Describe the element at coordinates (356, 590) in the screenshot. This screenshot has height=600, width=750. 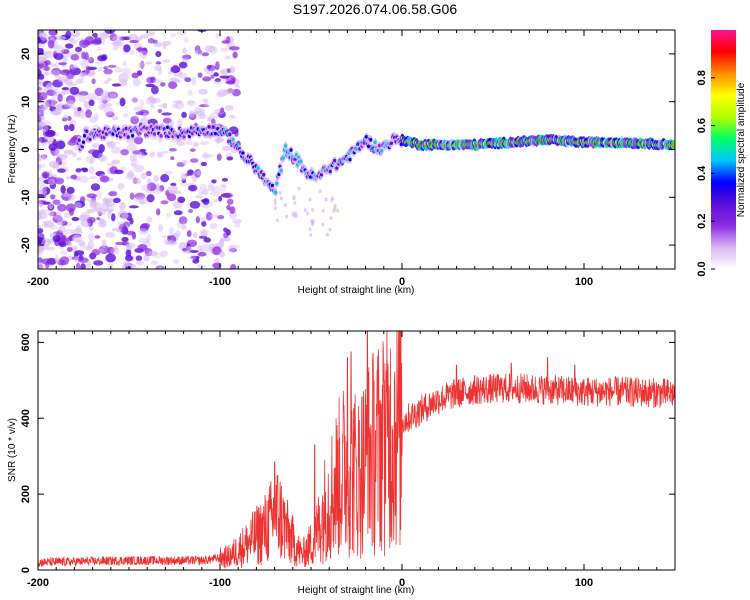
I see `snr-xlabel: Height of straight line (km)` at that location.